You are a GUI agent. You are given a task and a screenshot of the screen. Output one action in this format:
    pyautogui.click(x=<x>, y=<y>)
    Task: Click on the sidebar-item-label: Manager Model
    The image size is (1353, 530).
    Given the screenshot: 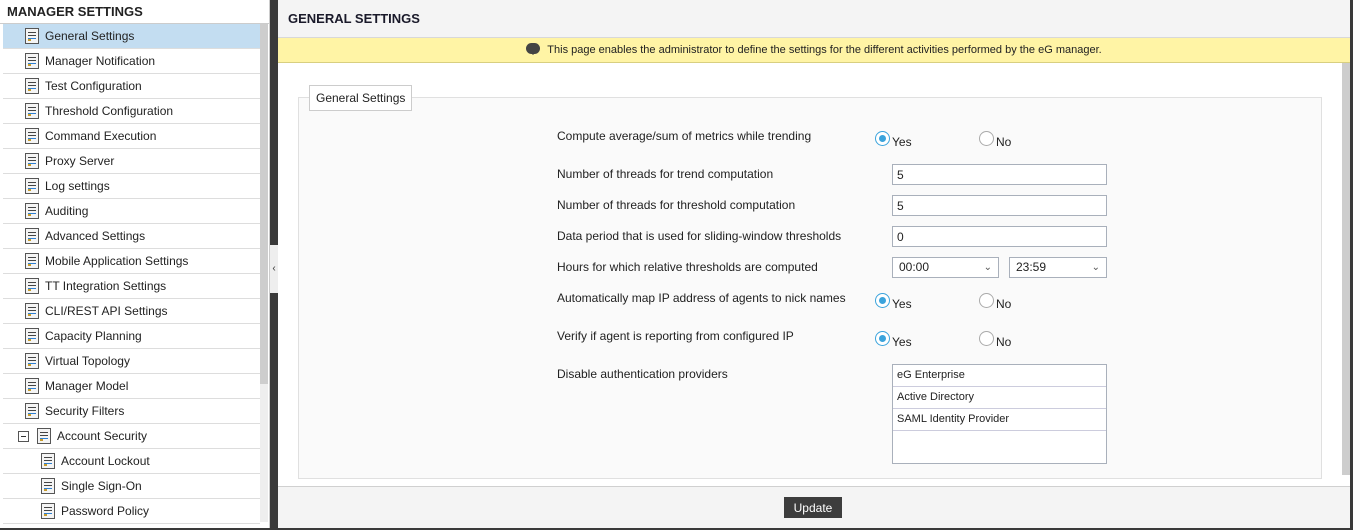 What is the action you would take?
    pyautogui.click(x=87, y=386)
    